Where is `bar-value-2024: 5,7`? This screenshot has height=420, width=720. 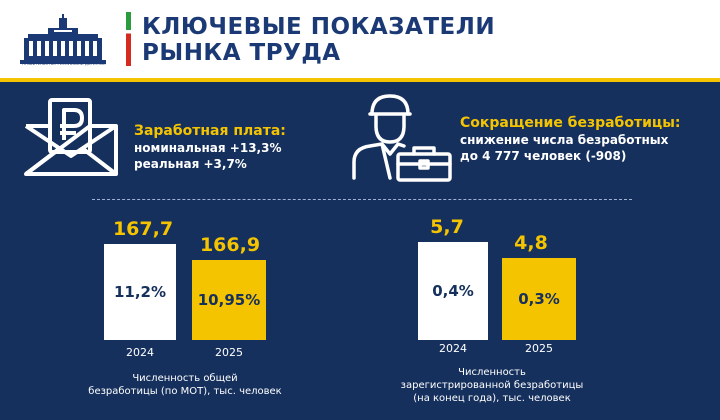
bar-value-2024: 5,7 is located at coordinates (447, 227).